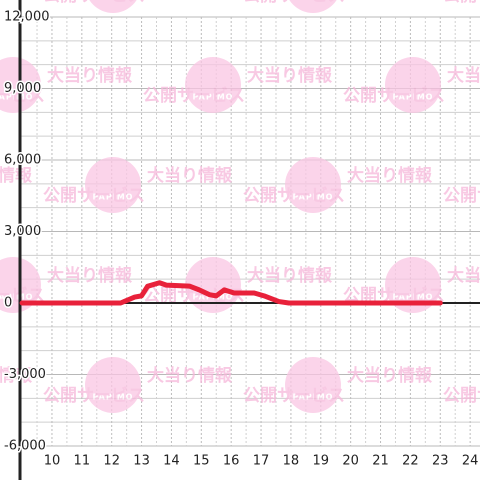 This screenshot has width=480, height=480. I want to click on y-tick-label: 9,000, so click(22, 88).